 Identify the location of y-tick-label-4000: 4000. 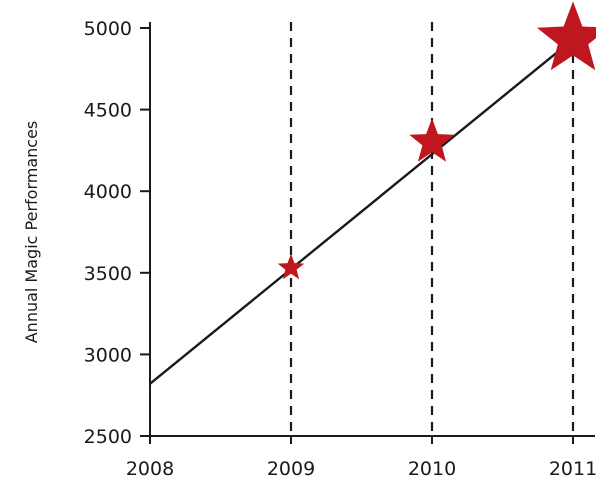
(108, 192).